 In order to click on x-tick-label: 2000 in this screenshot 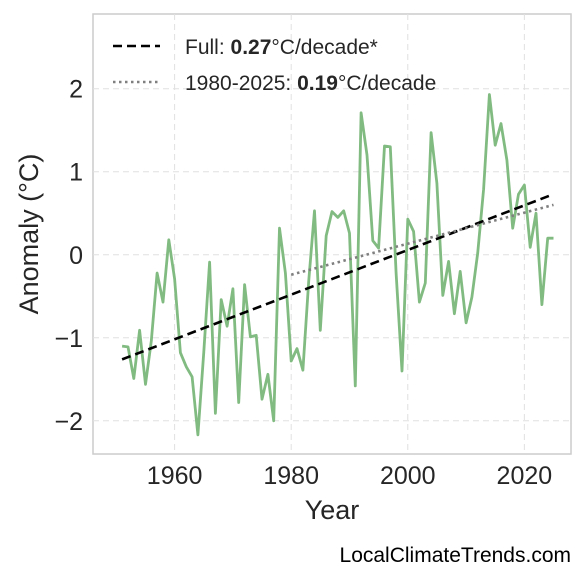, I will do `click(408, 476)`.